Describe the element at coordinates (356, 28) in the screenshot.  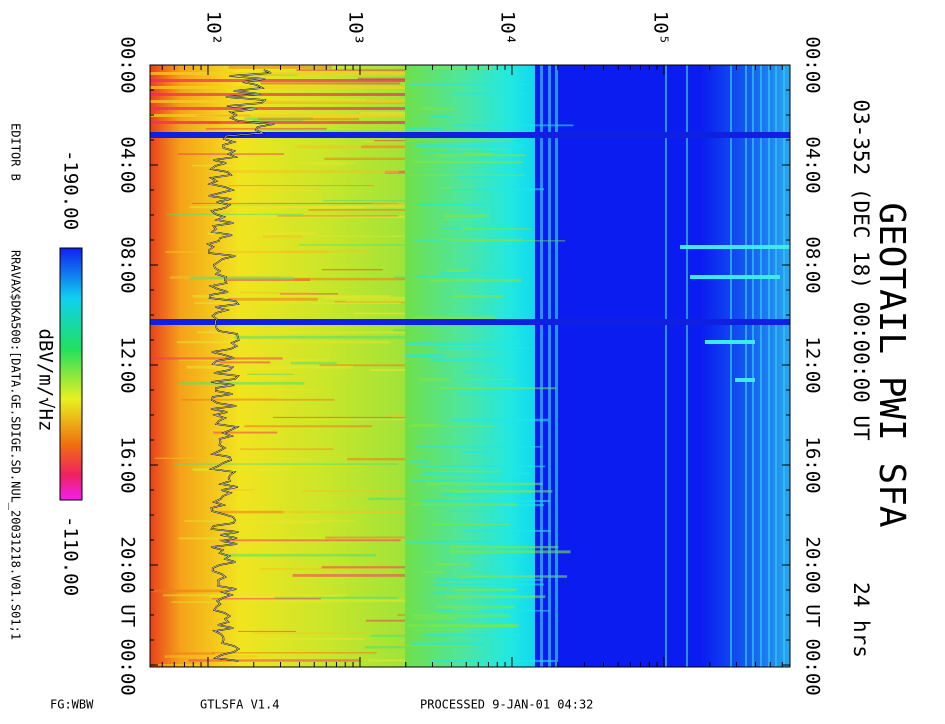
I see `frequency-label: 10³` at that location.